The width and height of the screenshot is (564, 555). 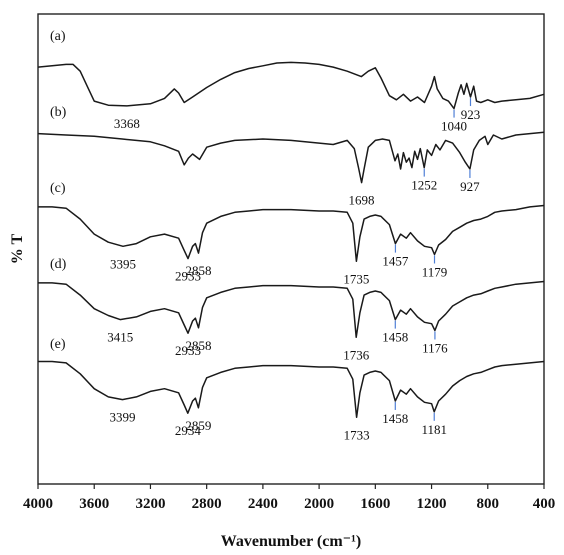 I want to click on x-tick-label: 2000, so click(x=319, y=504).